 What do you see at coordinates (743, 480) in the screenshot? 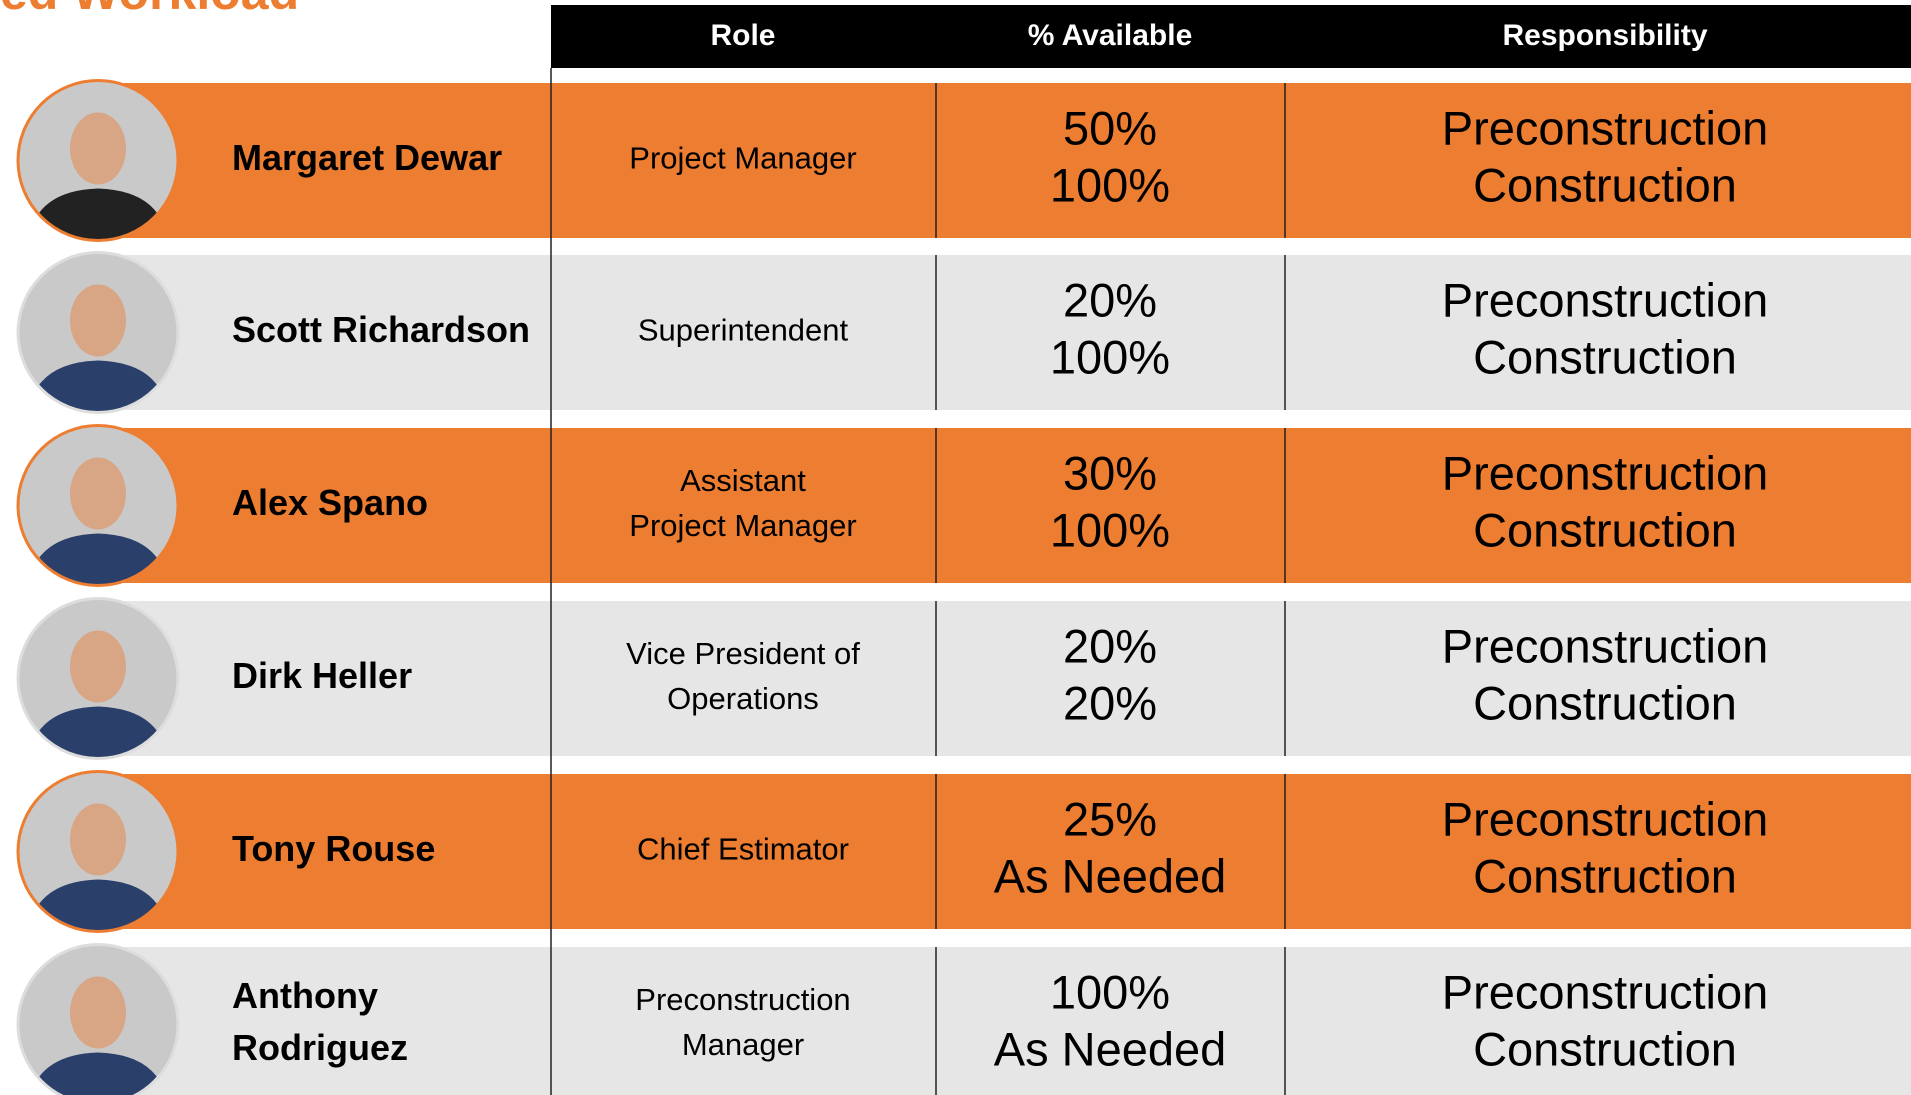
I see `role-text: Assistant` at bounding box center [743, 480].